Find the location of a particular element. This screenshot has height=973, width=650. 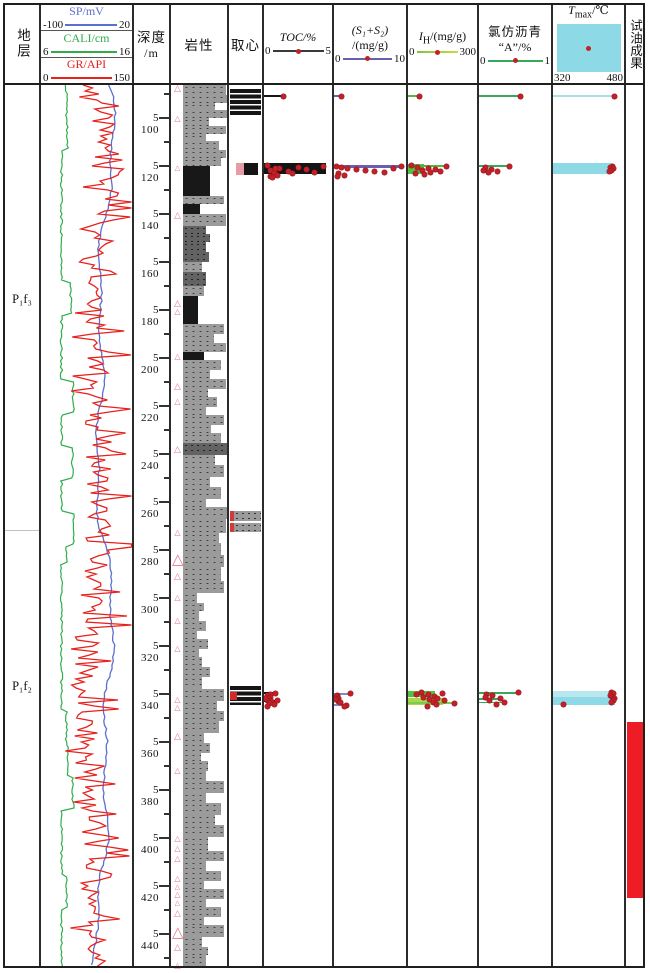

s1s2-scale: 0 10 is located at coordinates (370, 59).